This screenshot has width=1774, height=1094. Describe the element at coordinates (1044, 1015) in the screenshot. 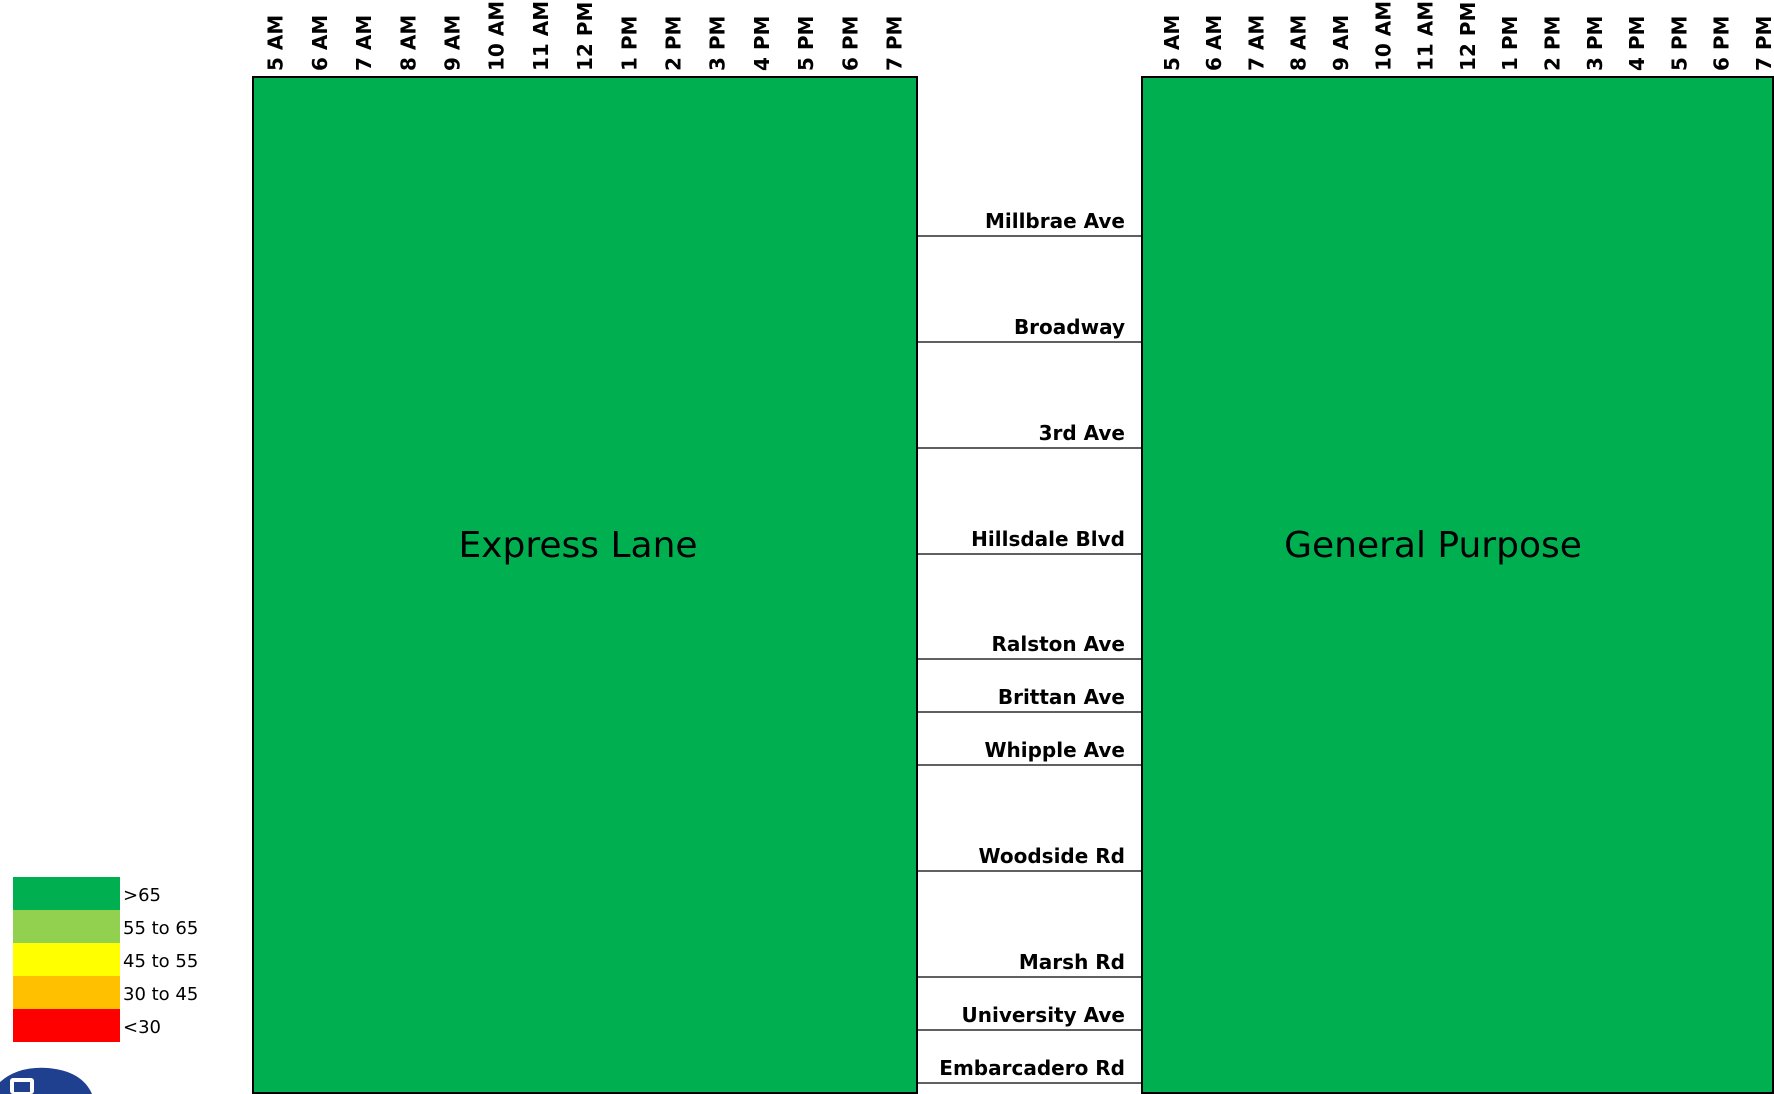

I see `segment-label: University Ave` at that location.